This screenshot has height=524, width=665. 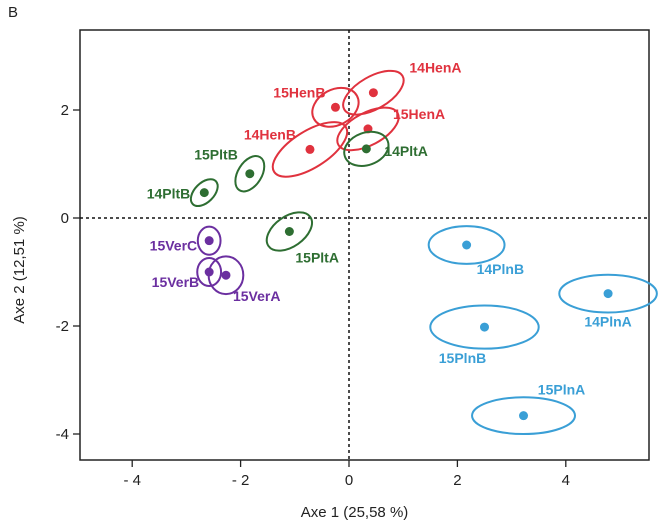 I want to click on data-point-15PlnA: 15PlnA, so click(x=528, y=408).